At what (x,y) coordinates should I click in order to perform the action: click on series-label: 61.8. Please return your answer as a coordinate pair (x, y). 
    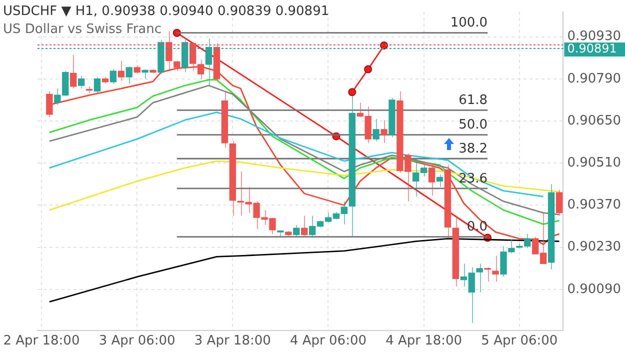
    Looking at the image, I should click on (473, 100).